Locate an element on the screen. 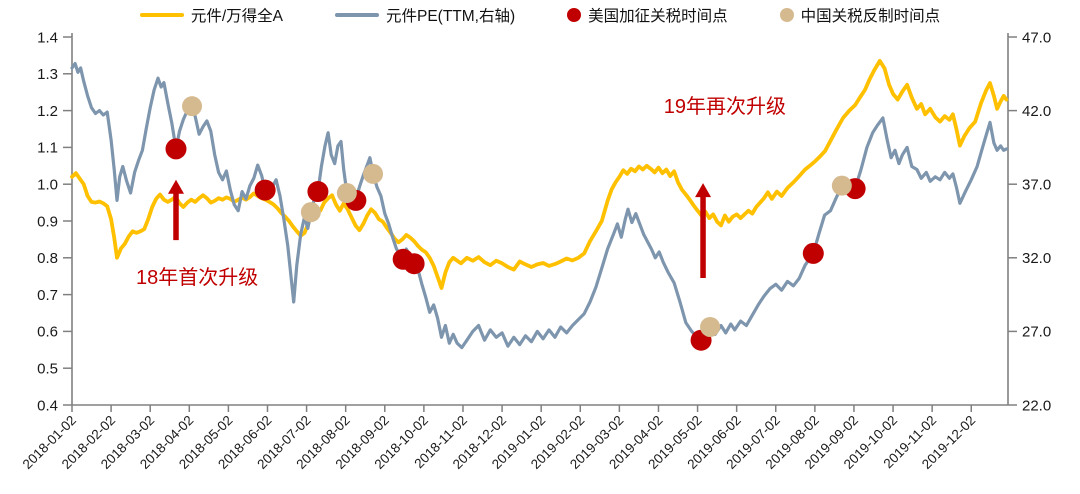  left-axis-label: 0.8 is located at coordinates (47, 258).